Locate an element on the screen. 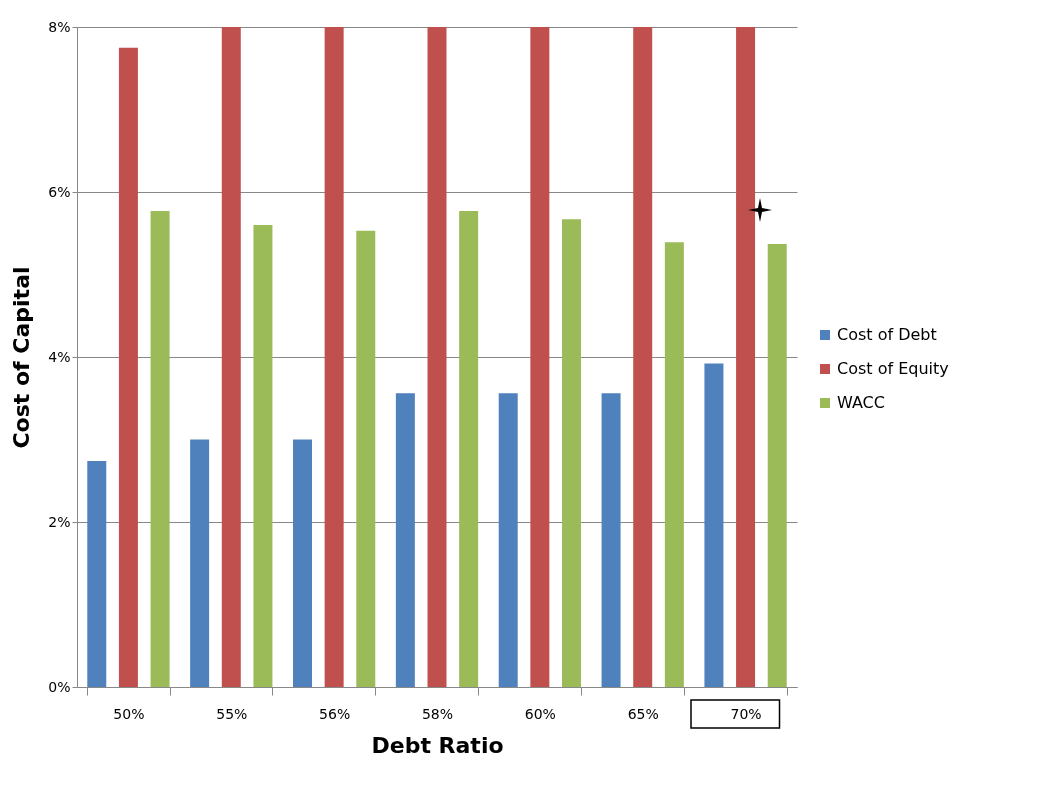 Image resolution: width=1053 pixels, height=811 pixels. y-tick-label: 6% is located at coordinates (59, 191).